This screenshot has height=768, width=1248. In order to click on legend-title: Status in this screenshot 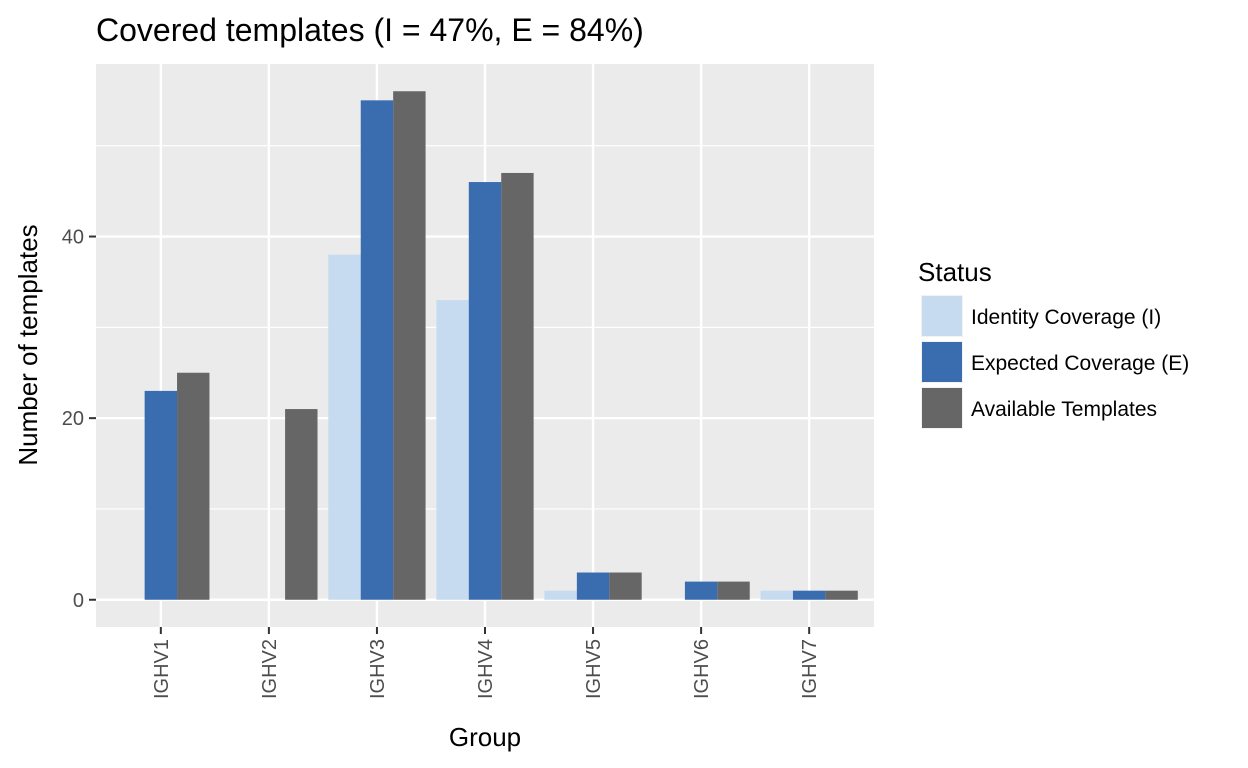, I will do `click(955, 272)`.